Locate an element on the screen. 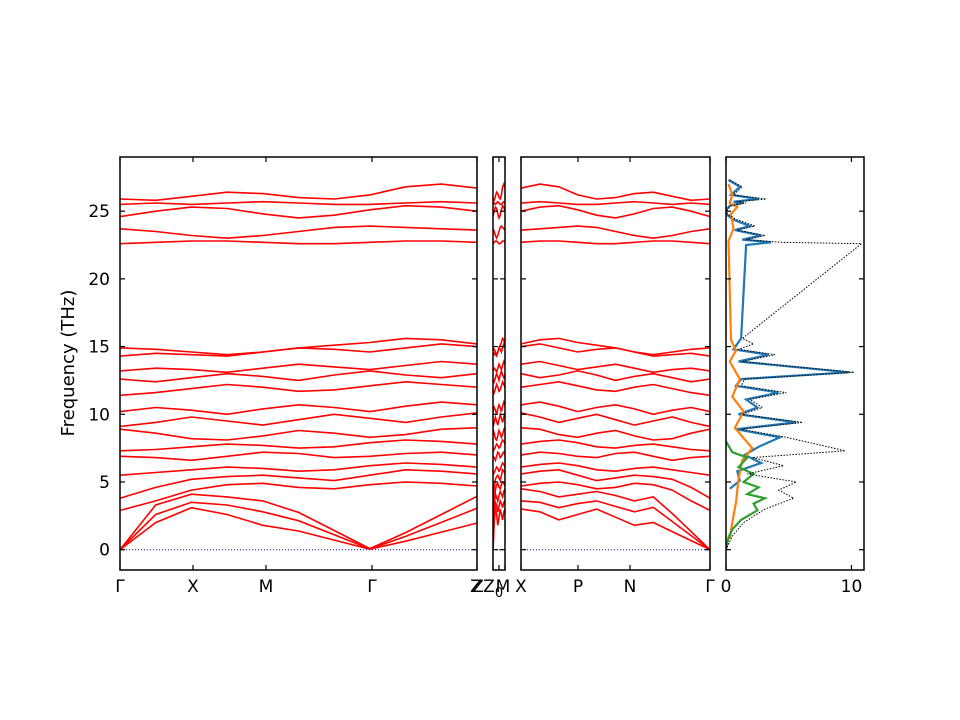 Image resolution: width=960 pixels, height=720 pixels. segment-subscript: 0 is located at coordinates (499, 593).